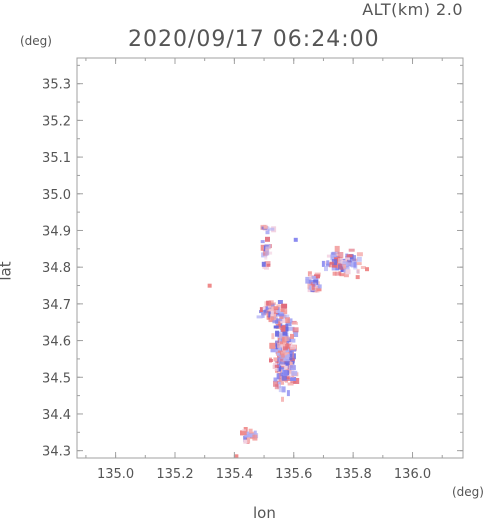 The image size is (491, 522). I want to click on y-tick-label: 34.9, so click(56, 231).